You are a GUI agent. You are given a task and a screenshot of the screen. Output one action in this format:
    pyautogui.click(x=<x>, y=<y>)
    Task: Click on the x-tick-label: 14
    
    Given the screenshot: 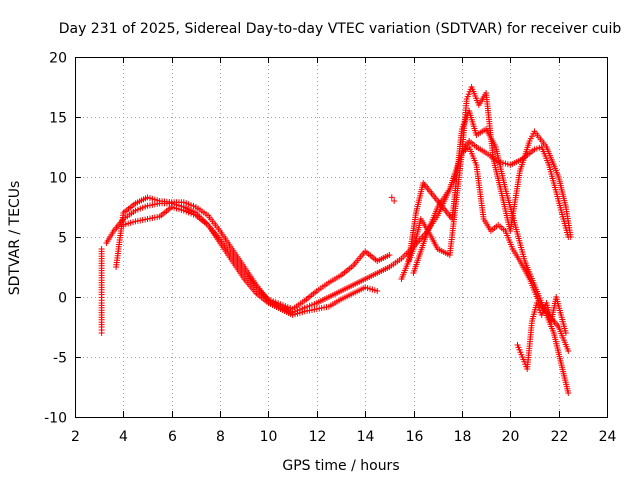 What is the action you would take?
    pyautogui.click(x=366, y=437)
    